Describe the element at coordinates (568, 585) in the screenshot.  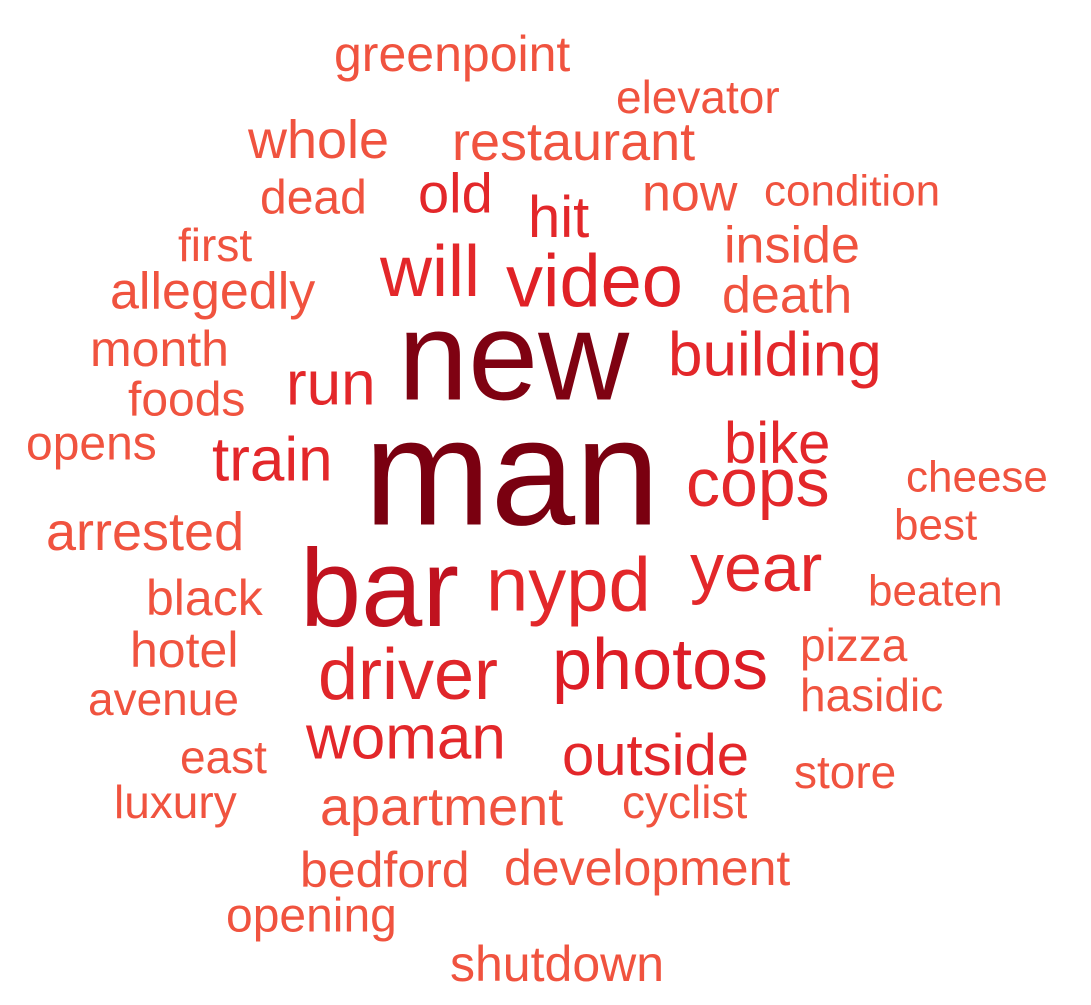
I see `word-nypd: nypd` at that location.